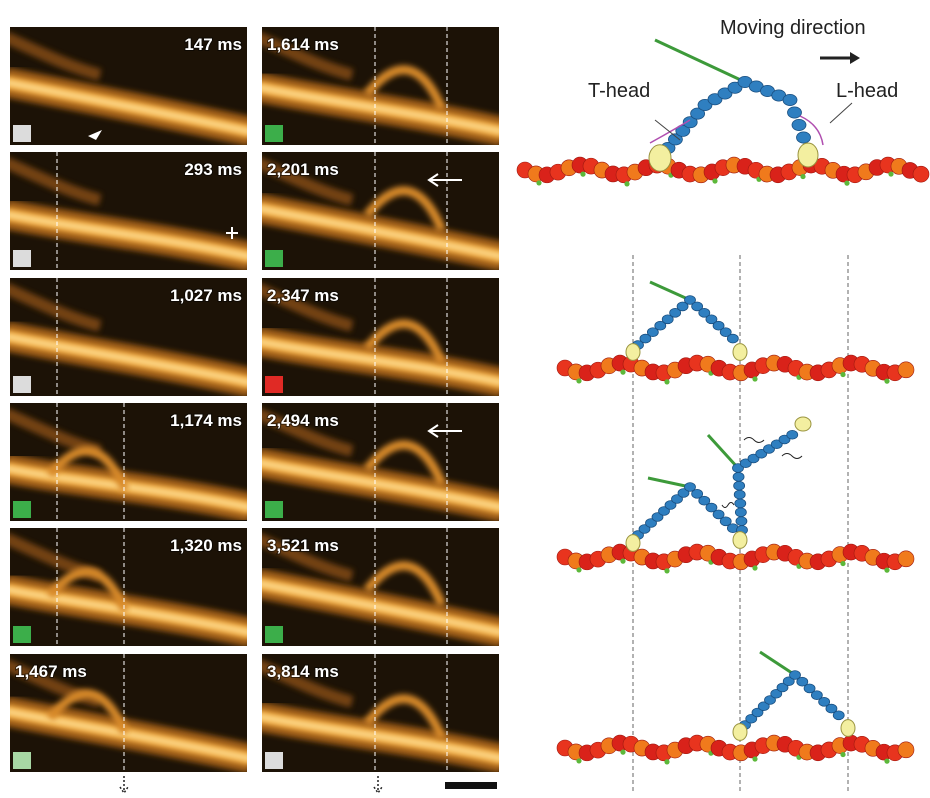  I want to click on time-label: 3,814 ms, so click(303, 671).